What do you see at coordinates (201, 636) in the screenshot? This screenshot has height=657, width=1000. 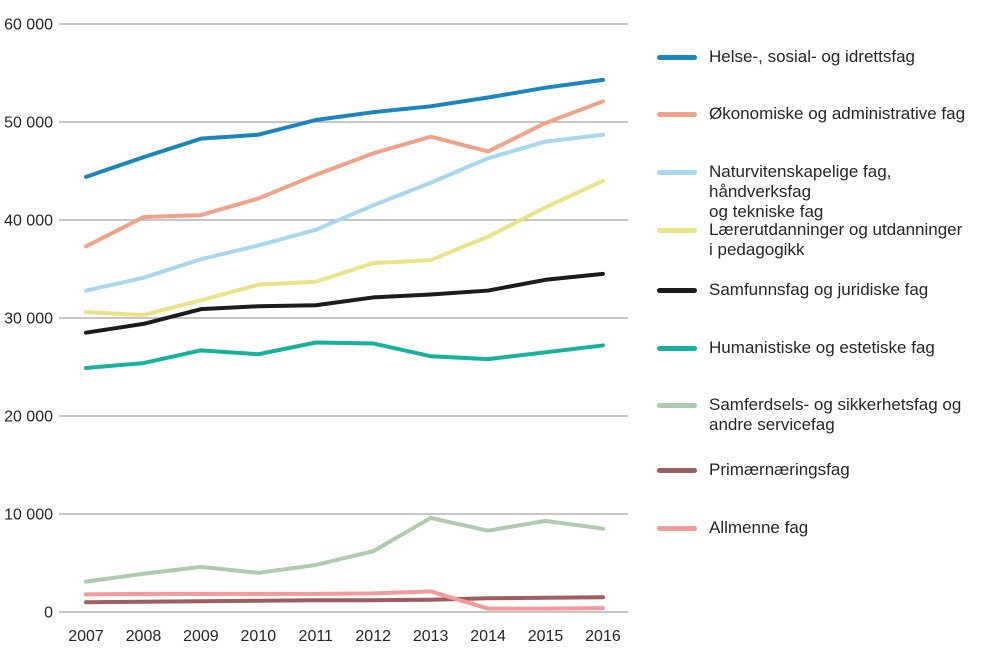 I see `x-axis-tick-label: 2009` at bounding box center [201, 636].